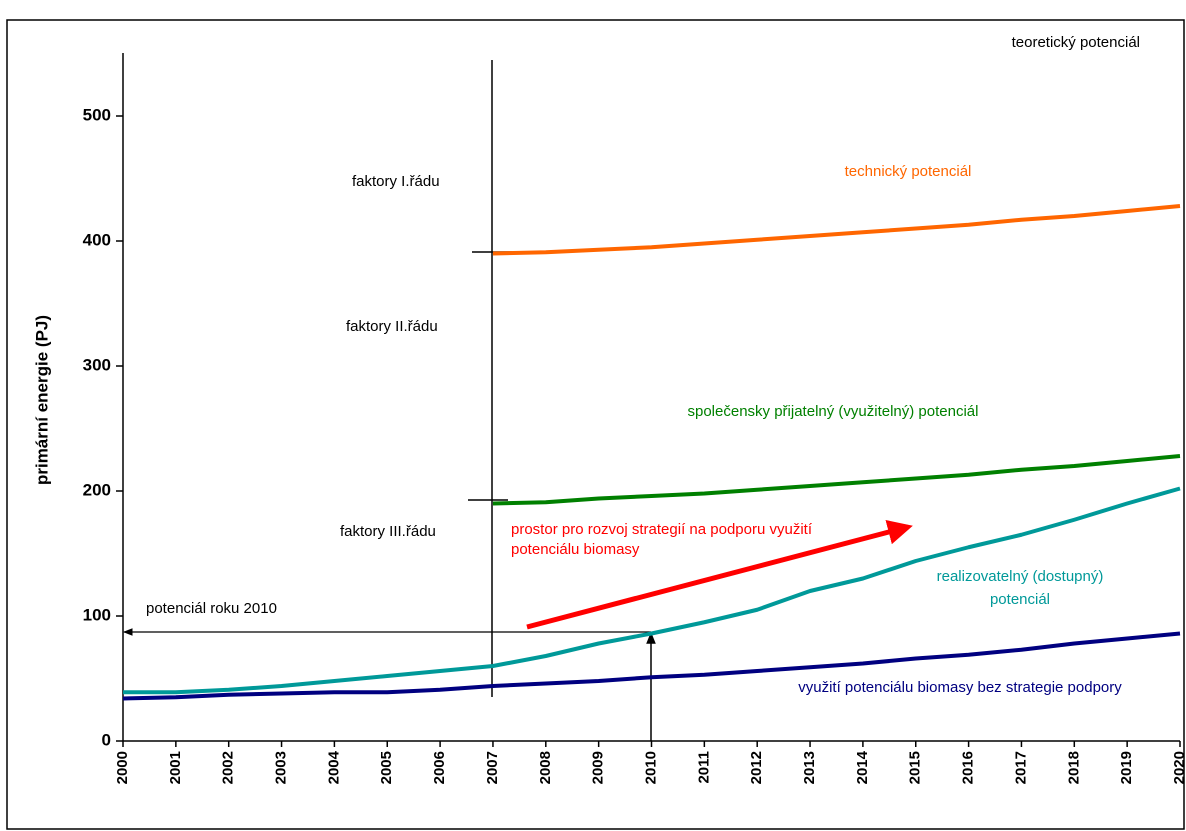 This screenshot has height=831, width=1186. Describe the element at coordinates (333, 767) in the screenshot. I see `x-tick-label: 2004` at that location.